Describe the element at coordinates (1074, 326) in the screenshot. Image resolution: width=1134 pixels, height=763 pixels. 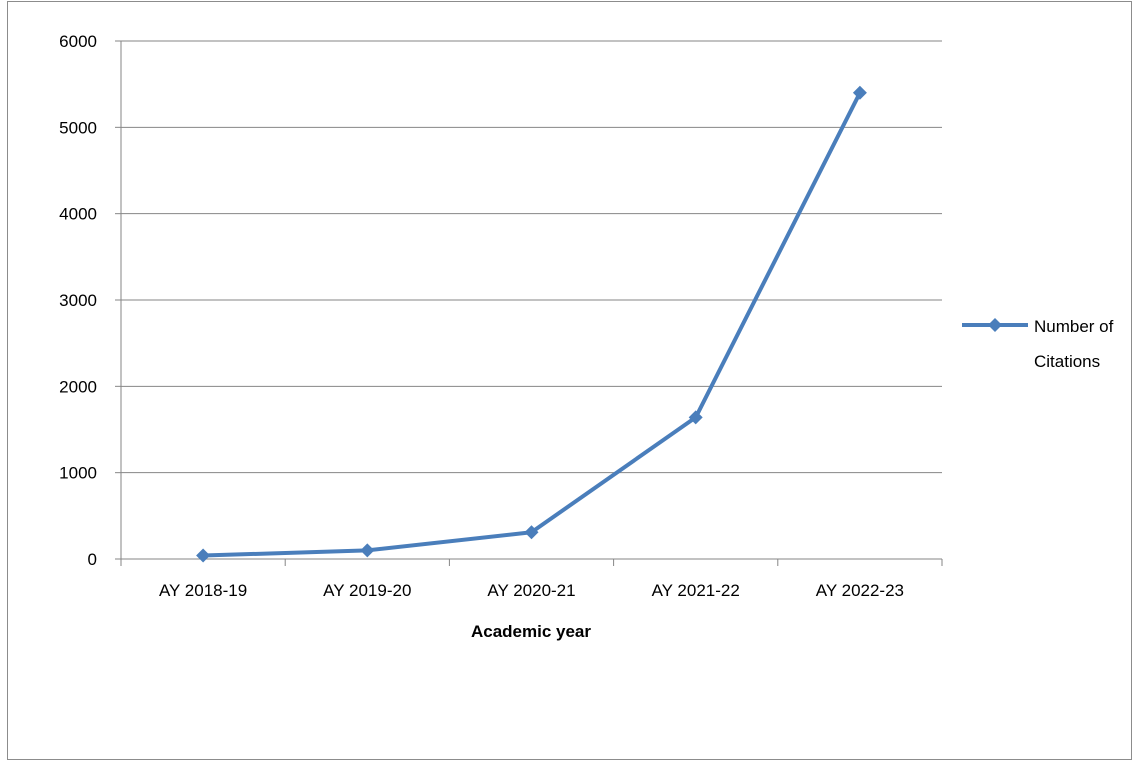
I see `legend-label-line-1: Number of` at that location.